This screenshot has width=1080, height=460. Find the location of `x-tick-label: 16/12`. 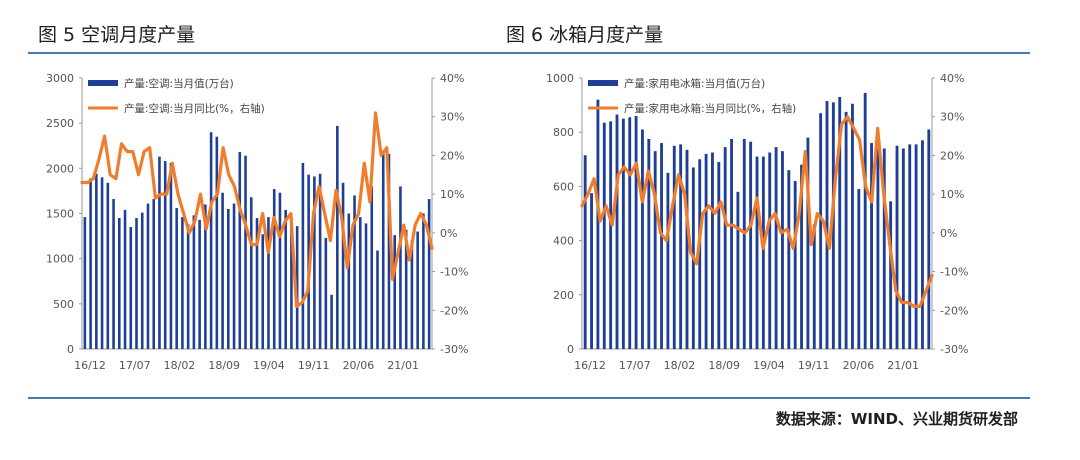

x-tick-label: 16/12 is located at coordinates (90, 365).